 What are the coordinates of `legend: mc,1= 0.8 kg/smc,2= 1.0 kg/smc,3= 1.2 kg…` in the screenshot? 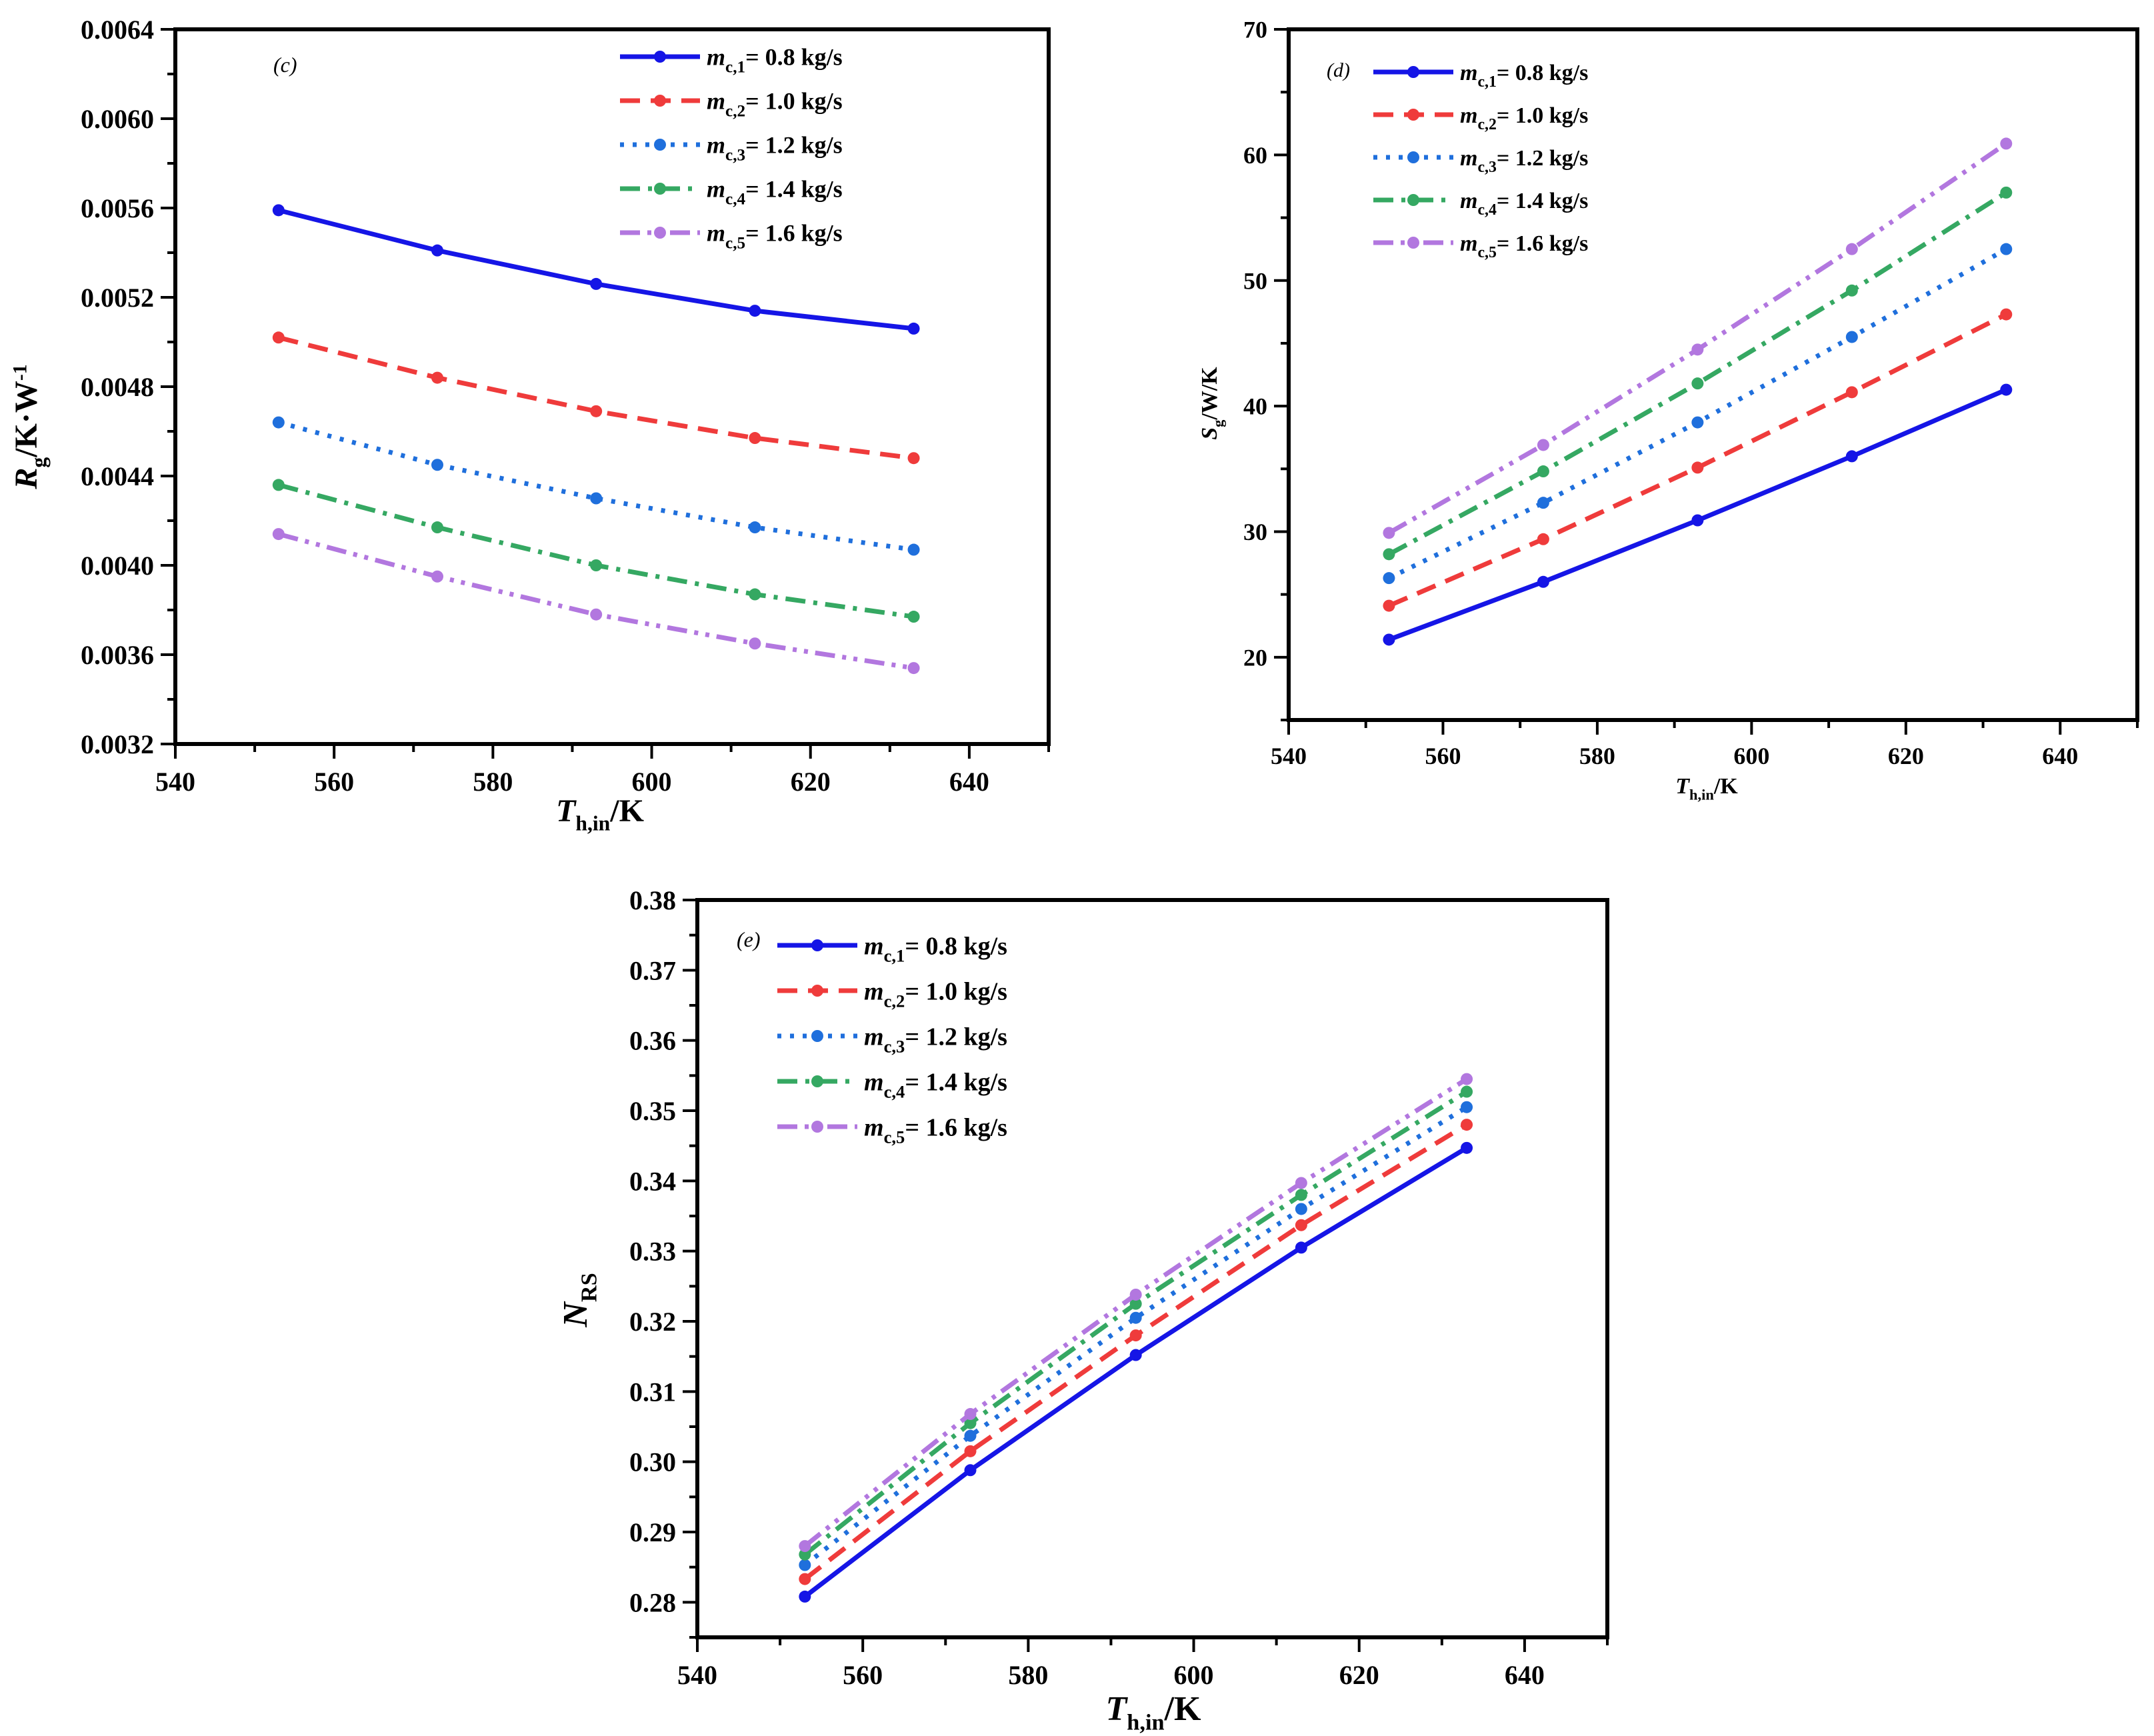 It's located at (1480, 161).